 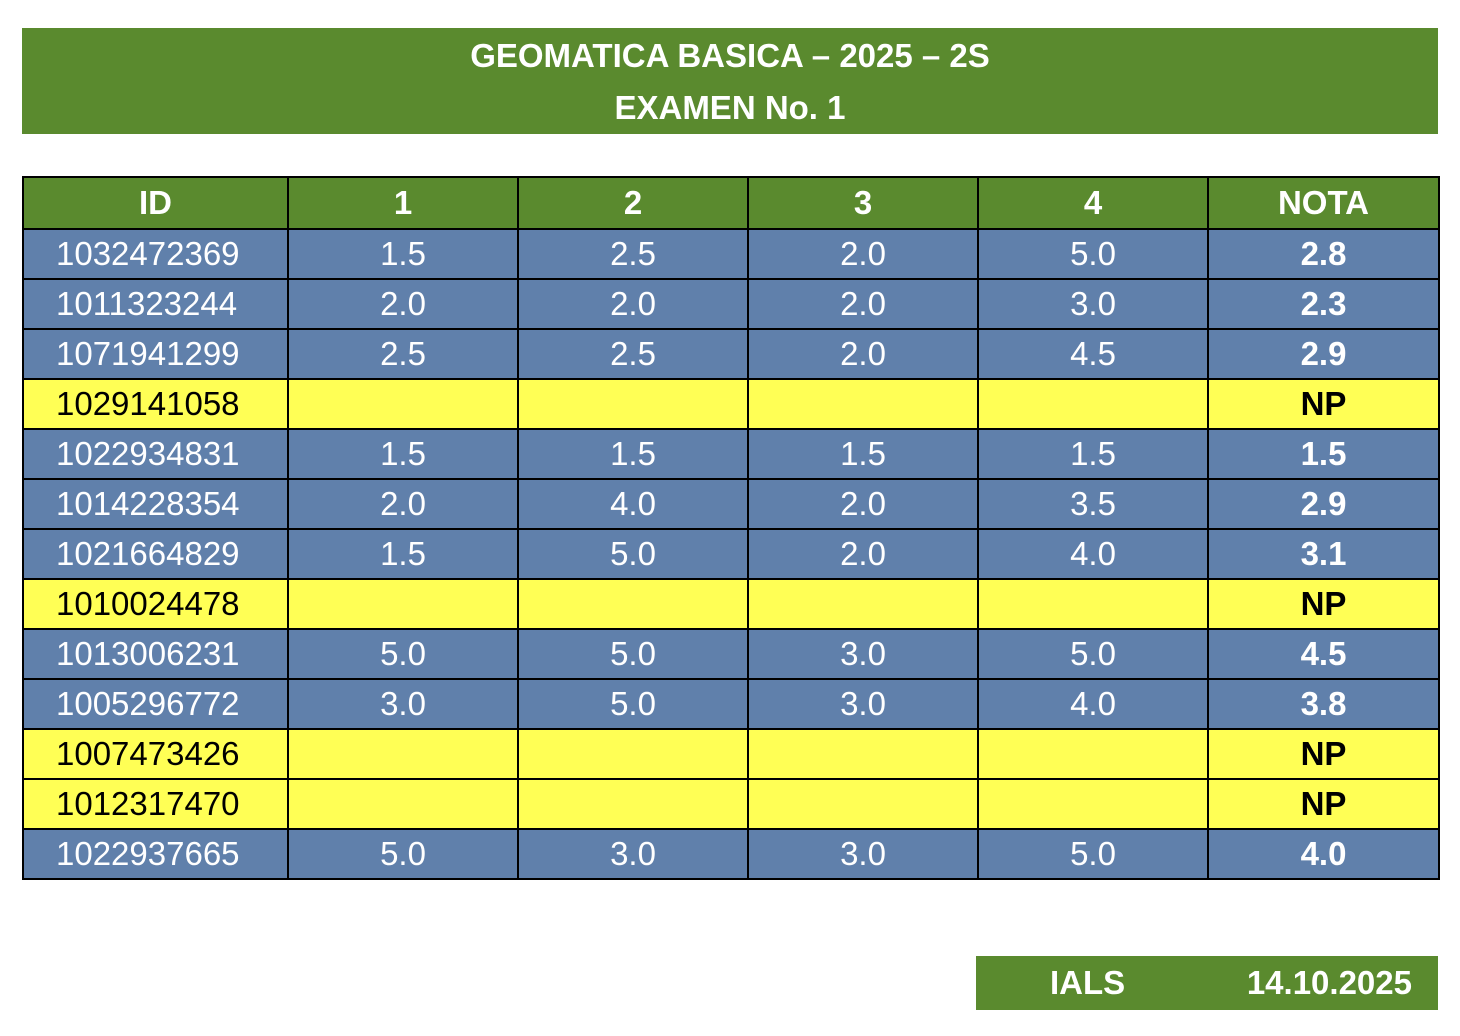 What do you see at coordinates (633, 203) in the screenshot?
I see `column-header-q2: 2` at bounding box center [633, 203].